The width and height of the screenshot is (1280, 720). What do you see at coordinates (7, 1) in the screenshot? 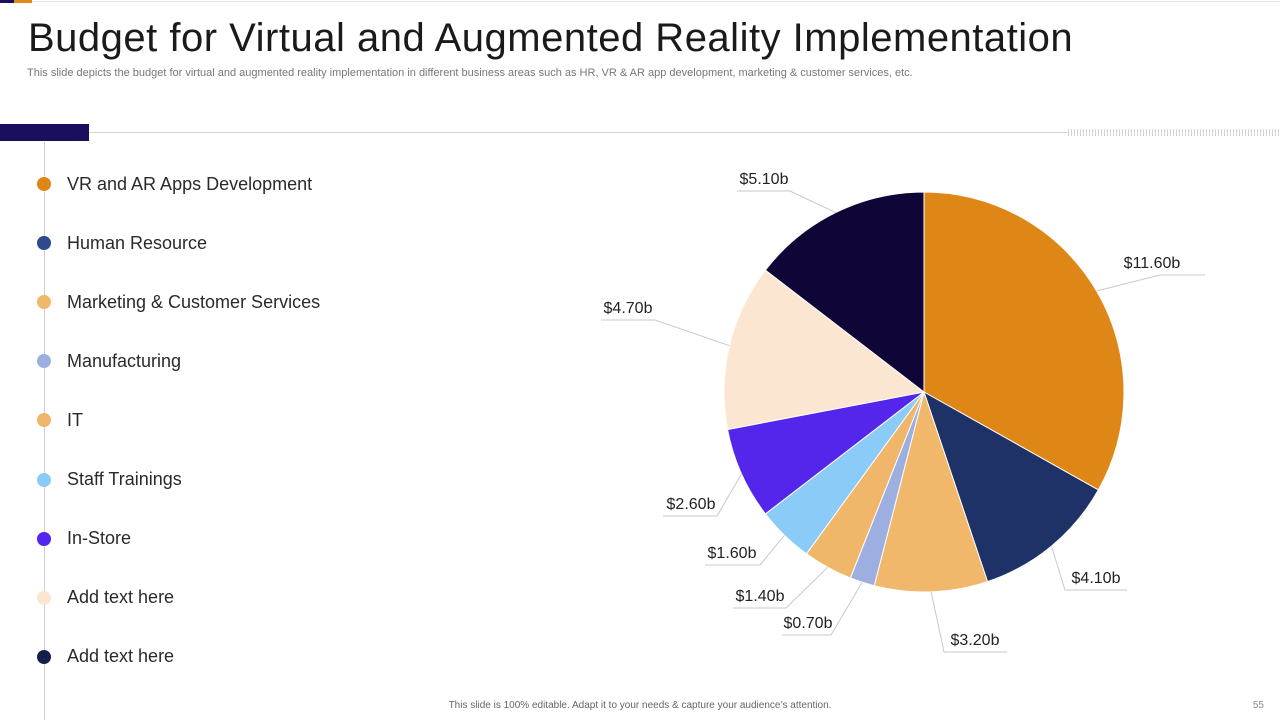
I see `corner-accent-navy` at bounding box center [7, 1].